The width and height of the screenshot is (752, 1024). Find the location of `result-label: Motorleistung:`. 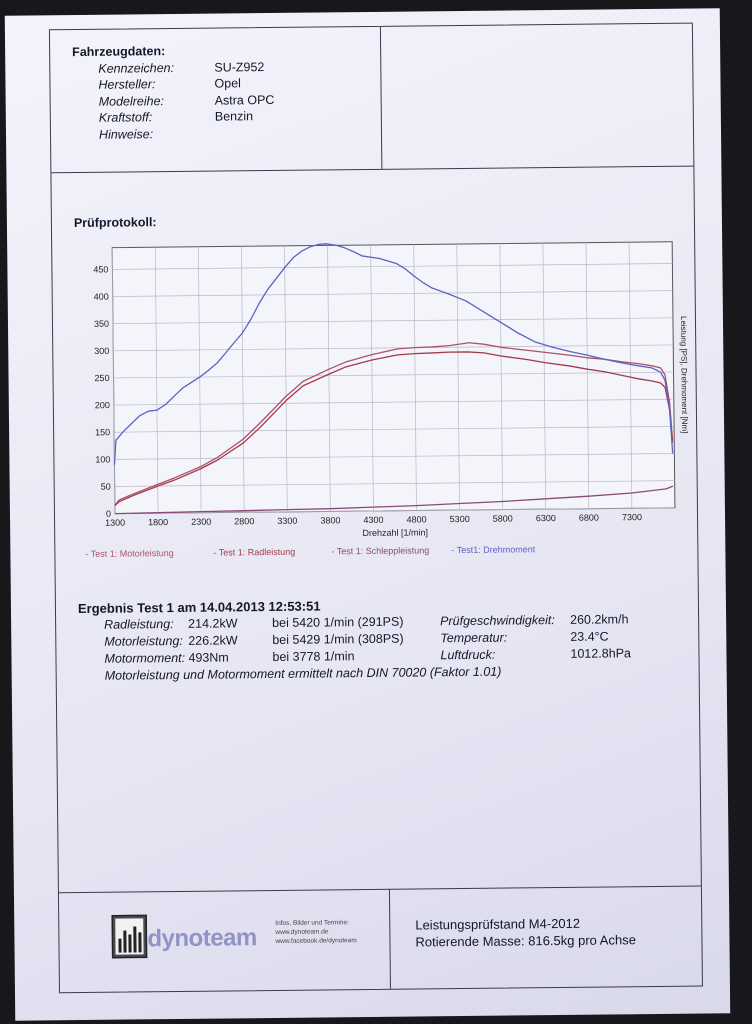

result-label: Motorleistung: is located at coordinates (143, 641).